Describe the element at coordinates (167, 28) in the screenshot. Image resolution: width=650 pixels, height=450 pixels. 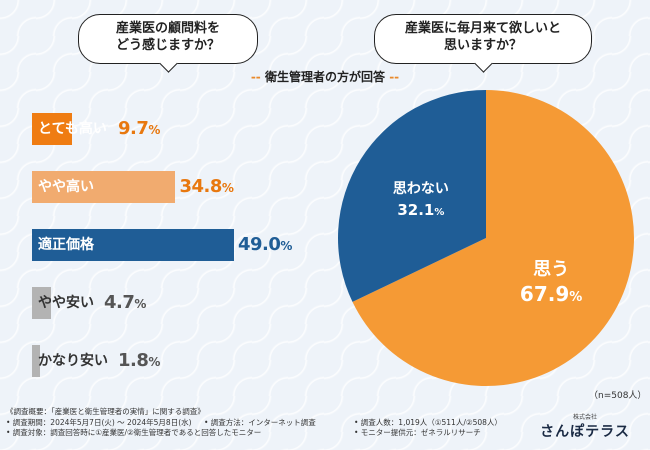
I see `question-left-line1: 産業医の顧問料を` at that location.